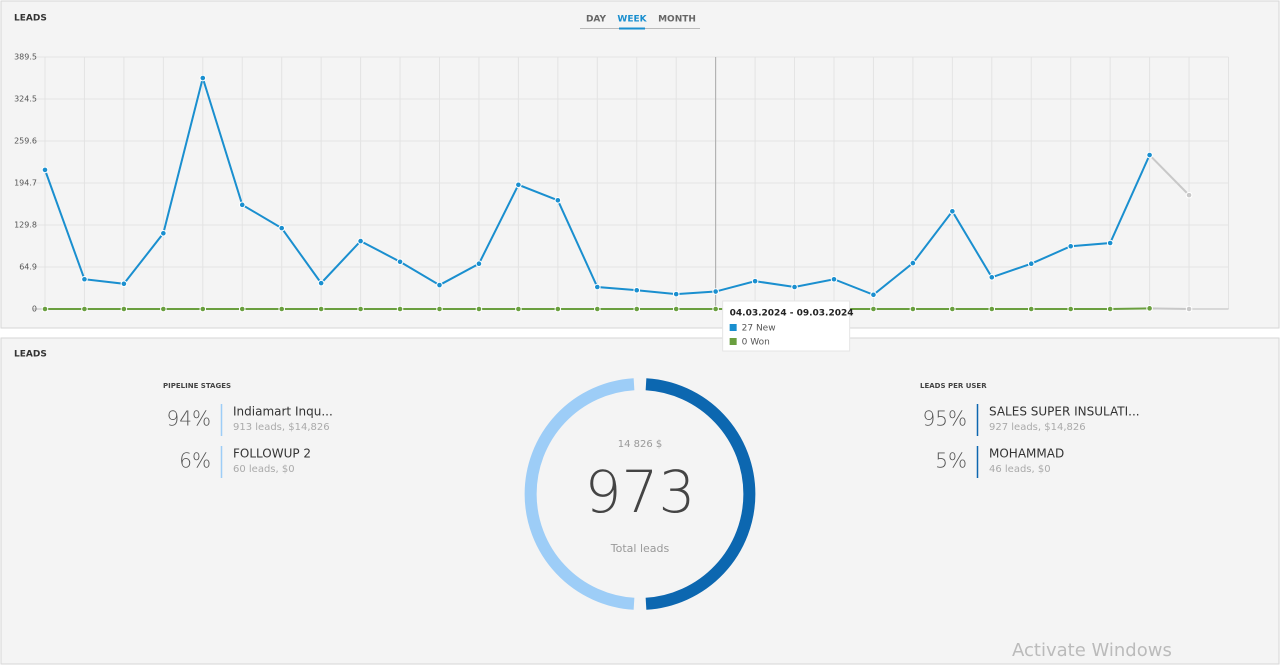 Image resolution: width=1280 pixels, height=665 pixels. What do you see at coordinates (195, 461) in the screenshot?
I see `row-percent: 6%` at bounding box center [195, 461].